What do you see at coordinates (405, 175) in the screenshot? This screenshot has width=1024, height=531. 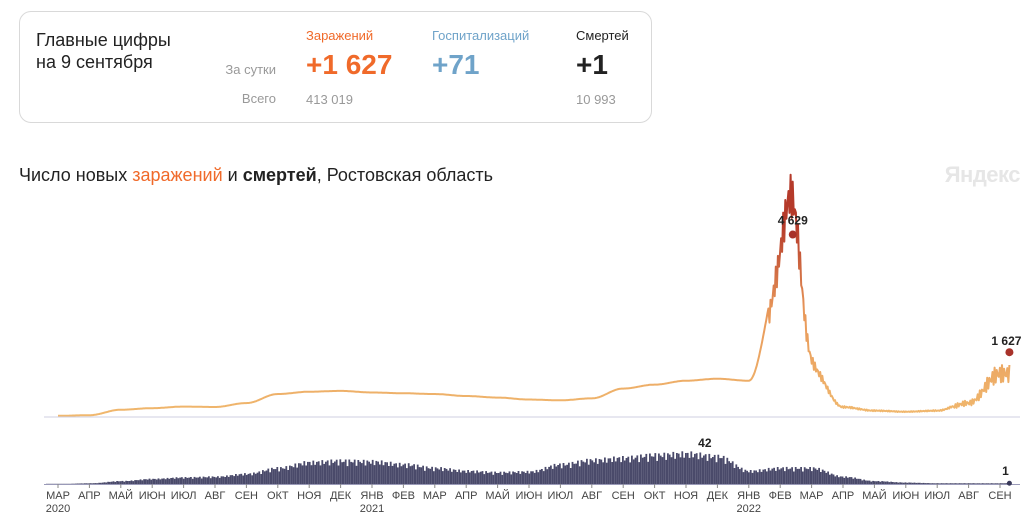 I see `chart-title-suffix: , Ростовская область` at bounding box center [405, 175].